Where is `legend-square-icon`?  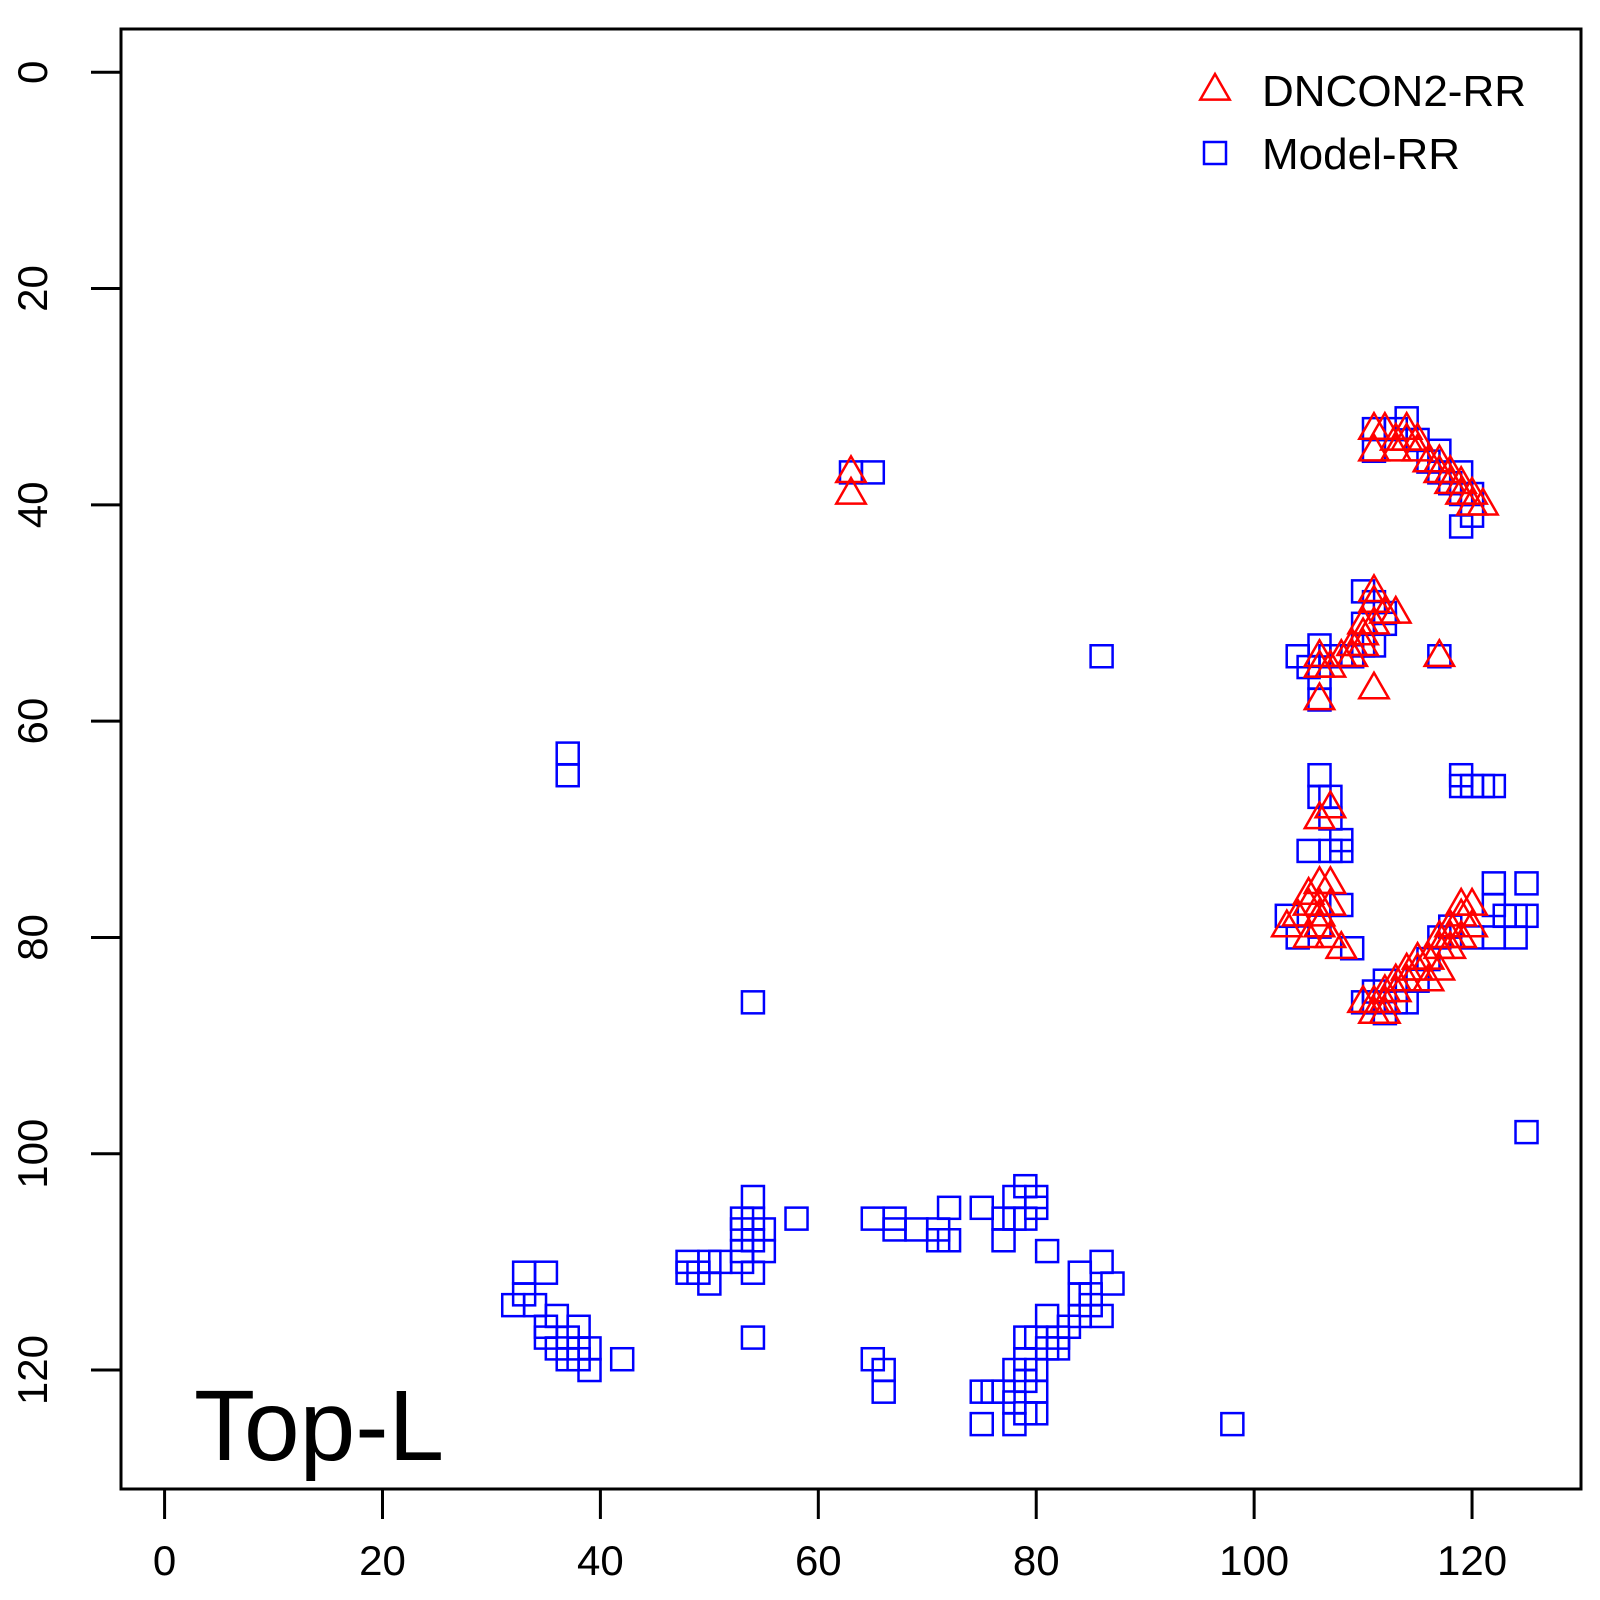
legend-square-icon is located at coordinates (1215, 153).